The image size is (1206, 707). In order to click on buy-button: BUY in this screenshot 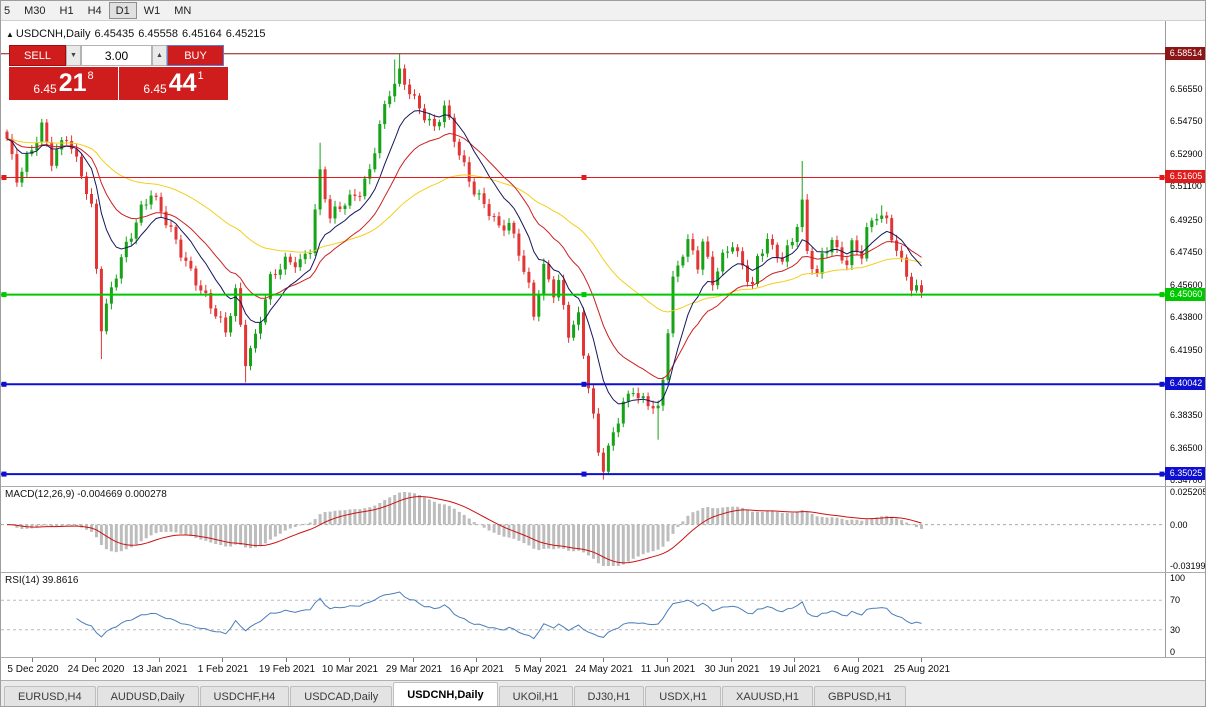, I will do `click(195, 55)`.